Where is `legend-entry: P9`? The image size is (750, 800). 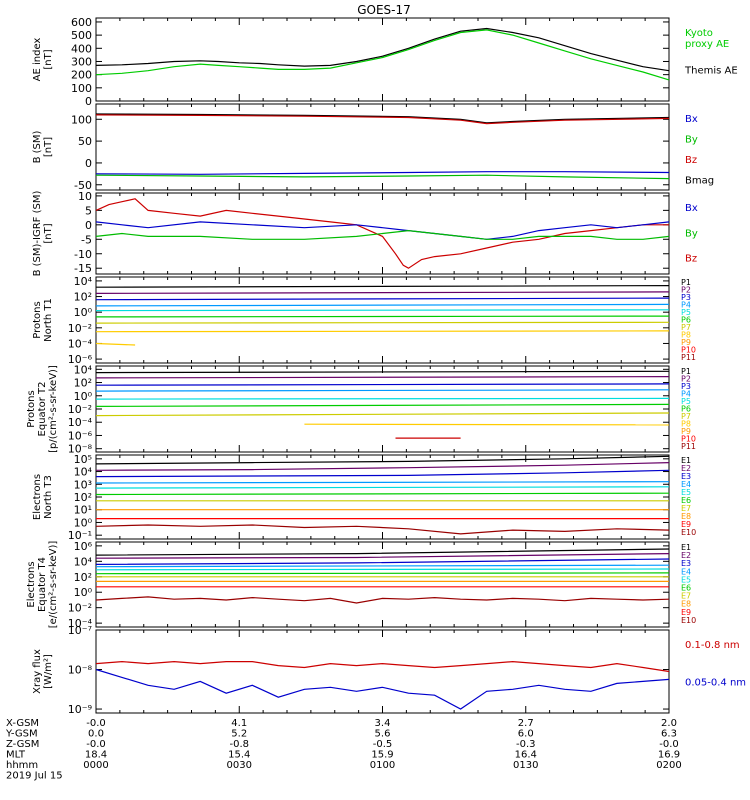 legend-entry: P9 is located at coordinates (686, 342).